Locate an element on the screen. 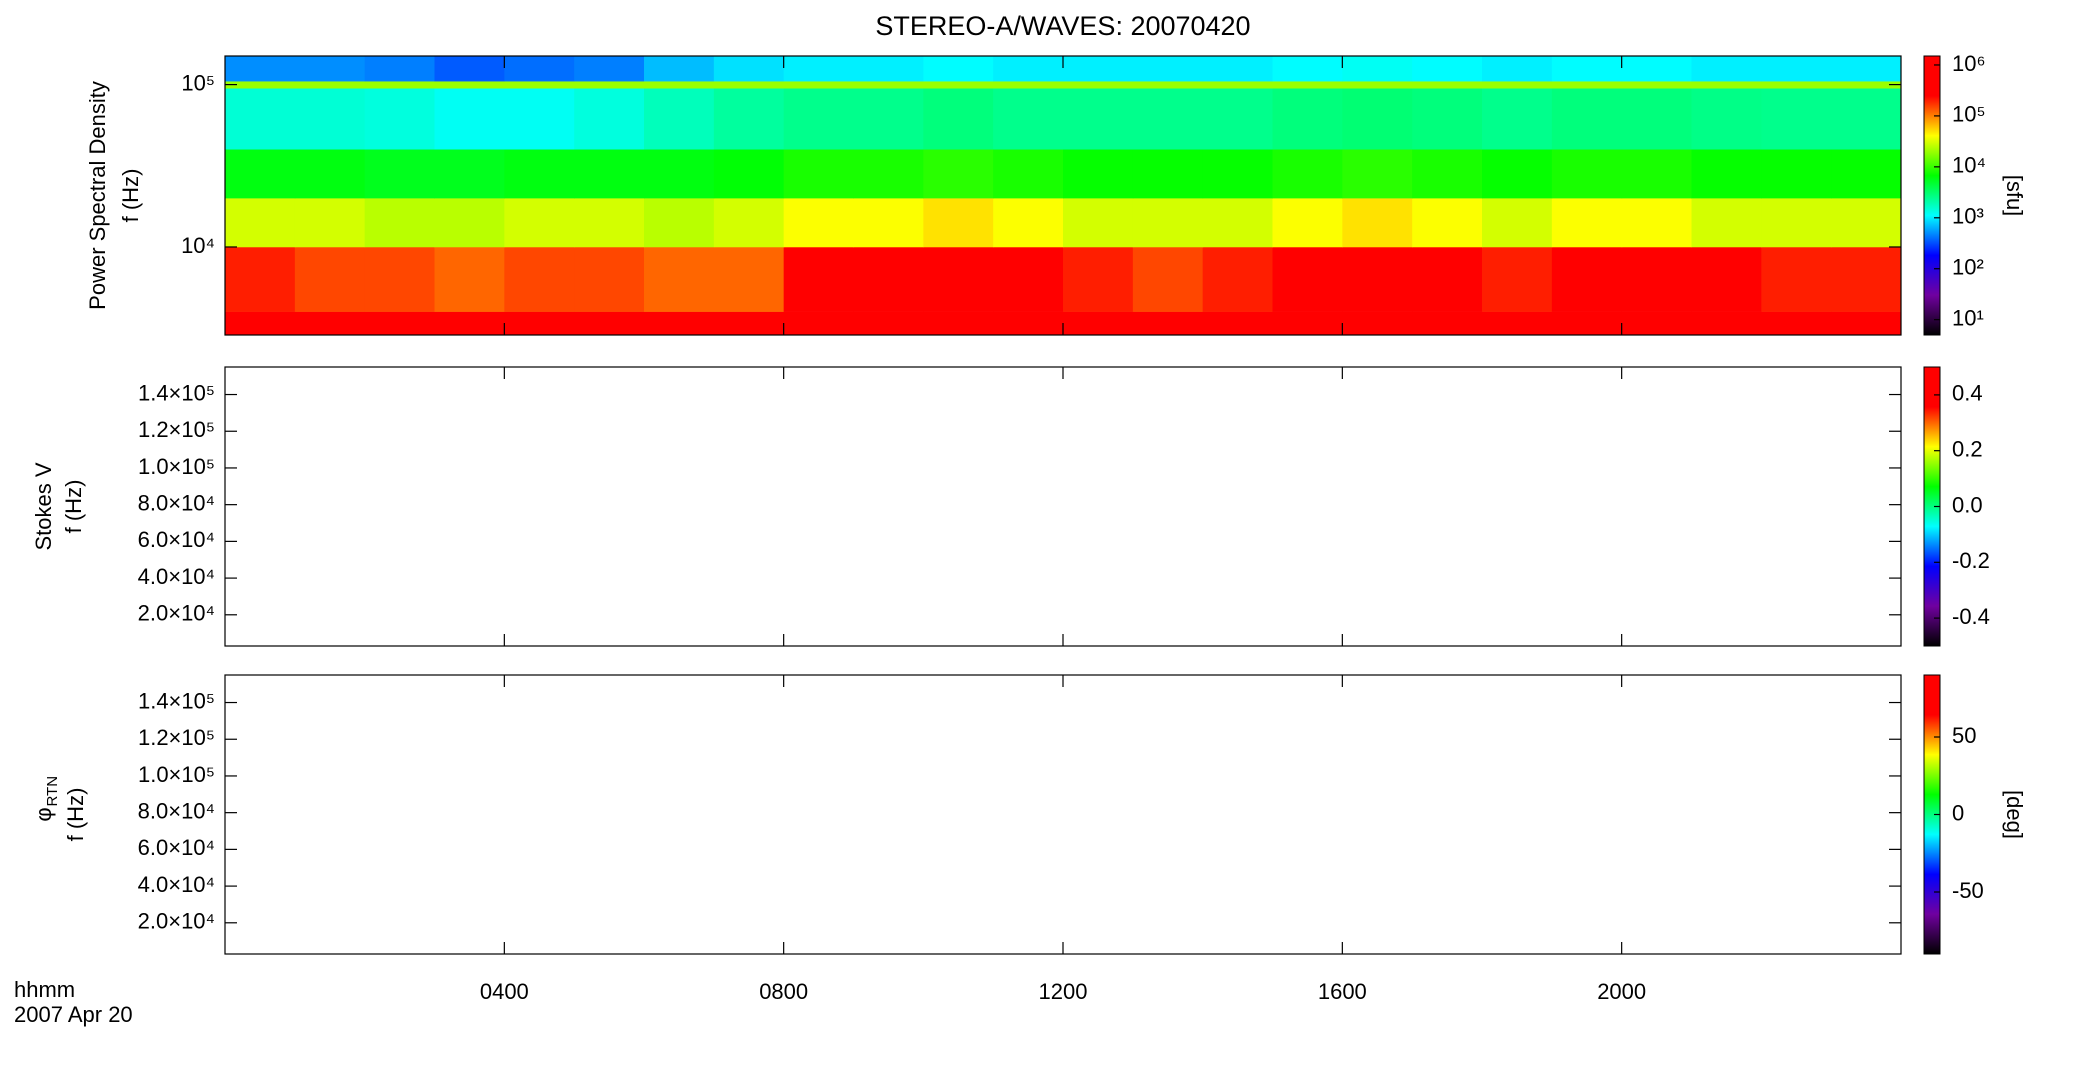  colorbar-tick-label: 10³ is located at coordinates (1968, 216).